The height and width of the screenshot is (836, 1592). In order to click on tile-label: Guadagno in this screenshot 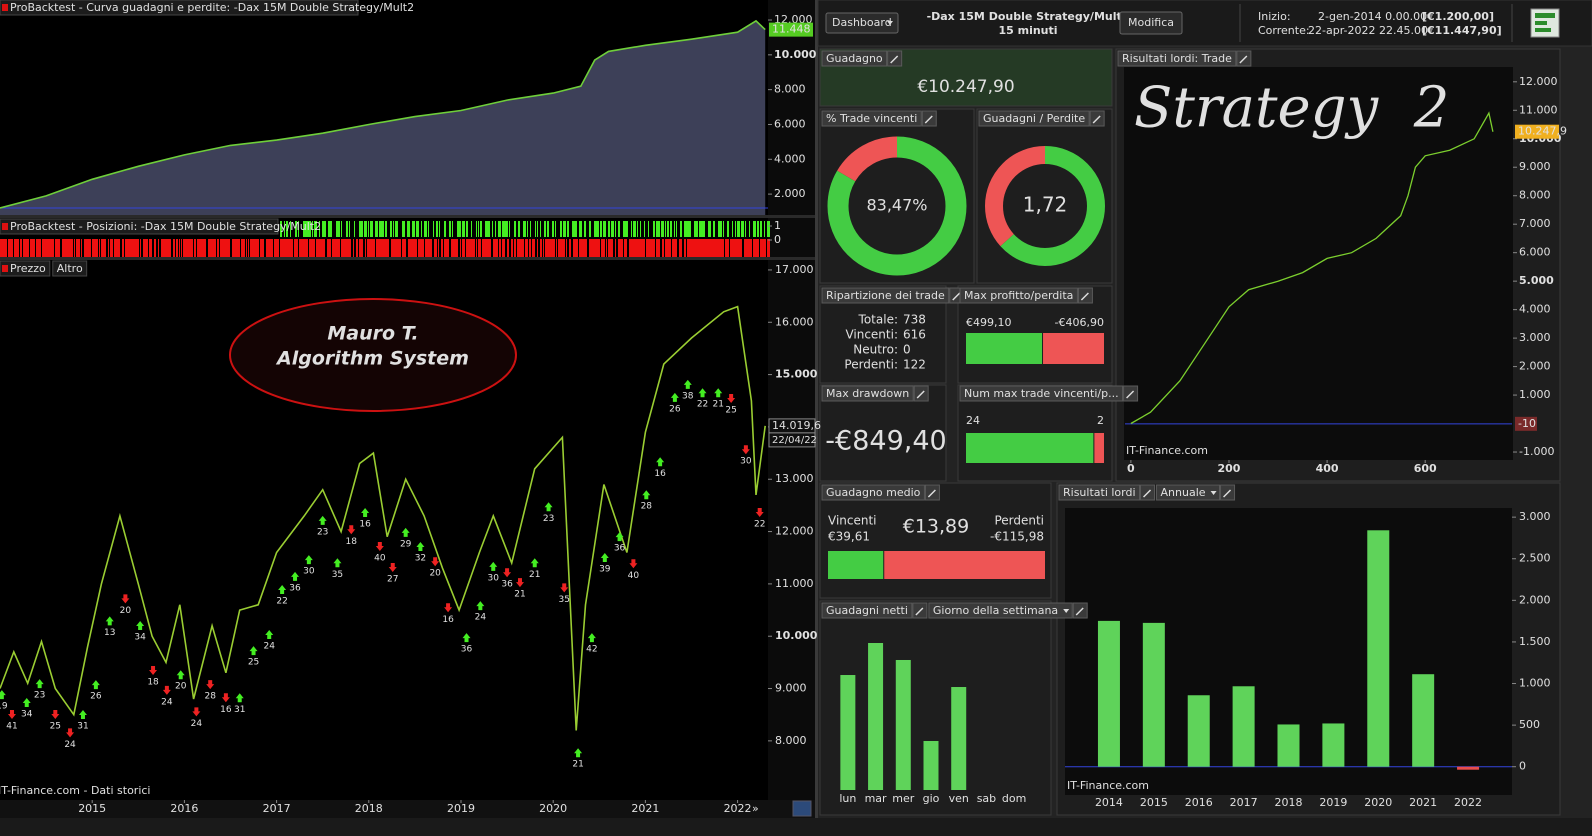, I will do `click(854, 58)`.